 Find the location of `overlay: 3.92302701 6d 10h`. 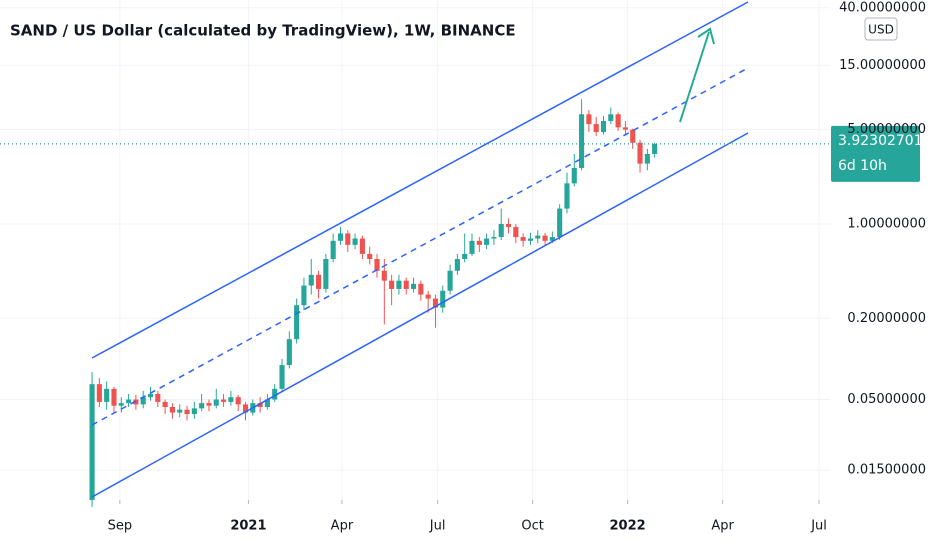

overlay: 3.92302701 6d 10h is located at coordinates (461, 153).